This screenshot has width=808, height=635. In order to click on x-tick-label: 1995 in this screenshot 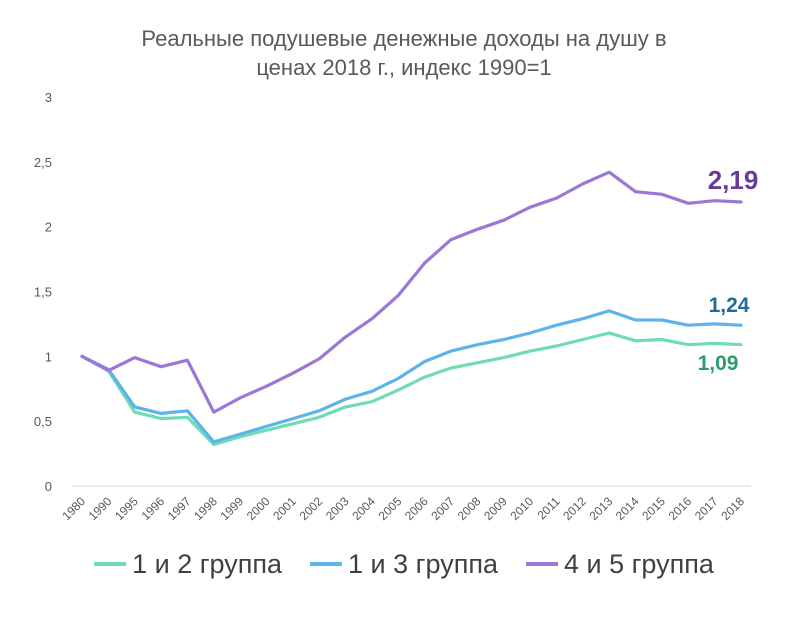, I will do `click(126, 508)`.